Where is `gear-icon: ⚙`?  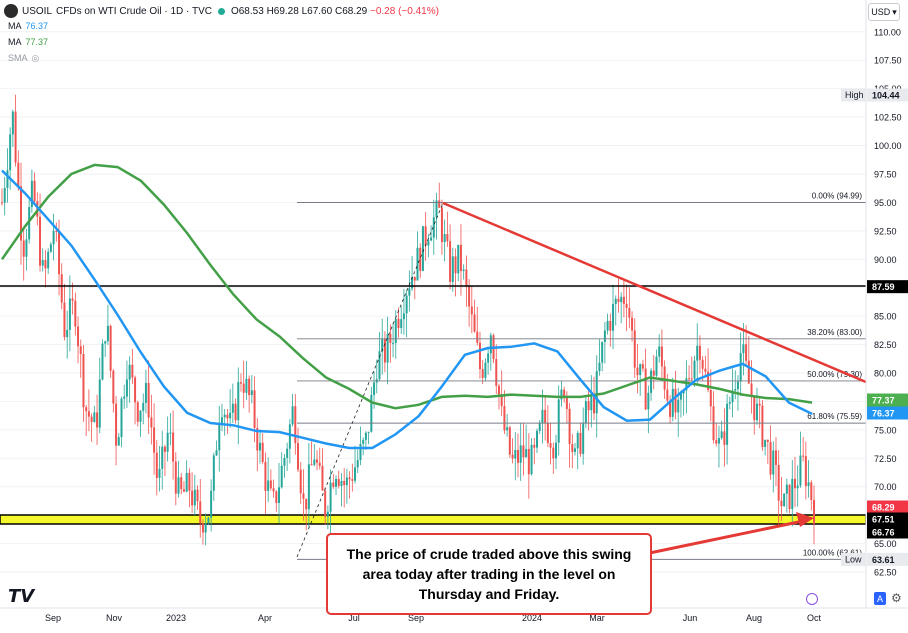 gear-icon: ⚙ is located at coordinates (896, 598).